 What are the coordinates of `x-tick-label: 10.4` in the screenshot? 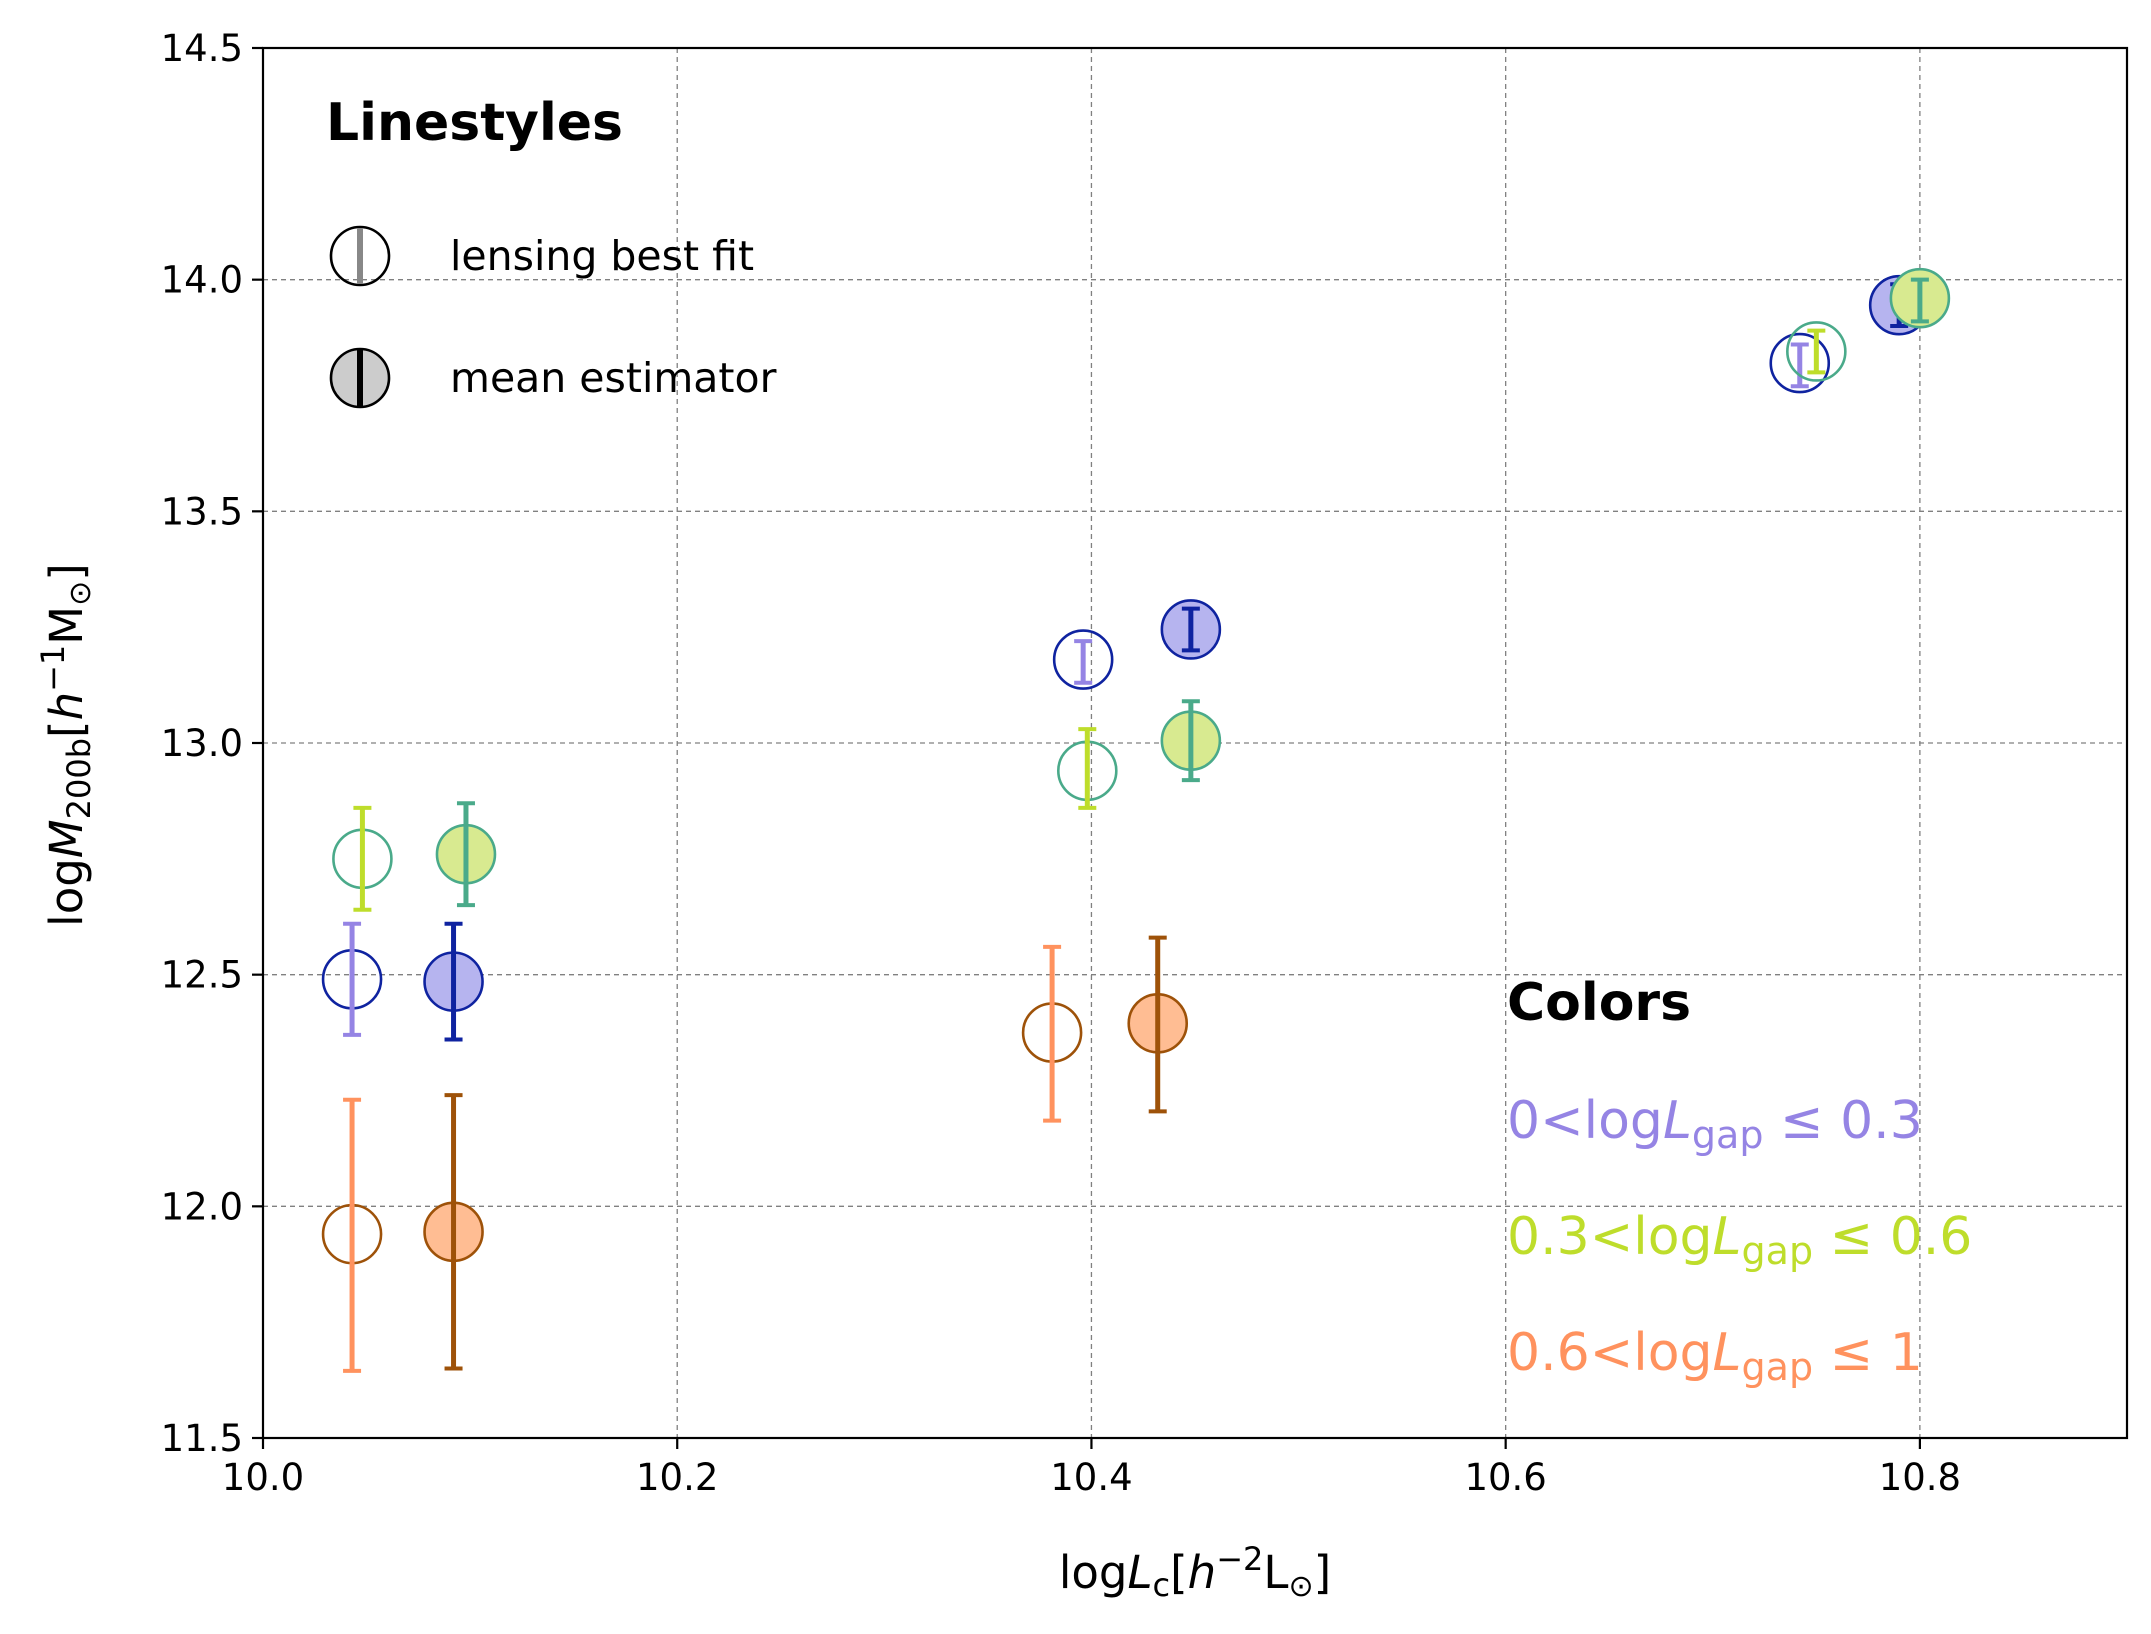 It's located at (1091, 1477).